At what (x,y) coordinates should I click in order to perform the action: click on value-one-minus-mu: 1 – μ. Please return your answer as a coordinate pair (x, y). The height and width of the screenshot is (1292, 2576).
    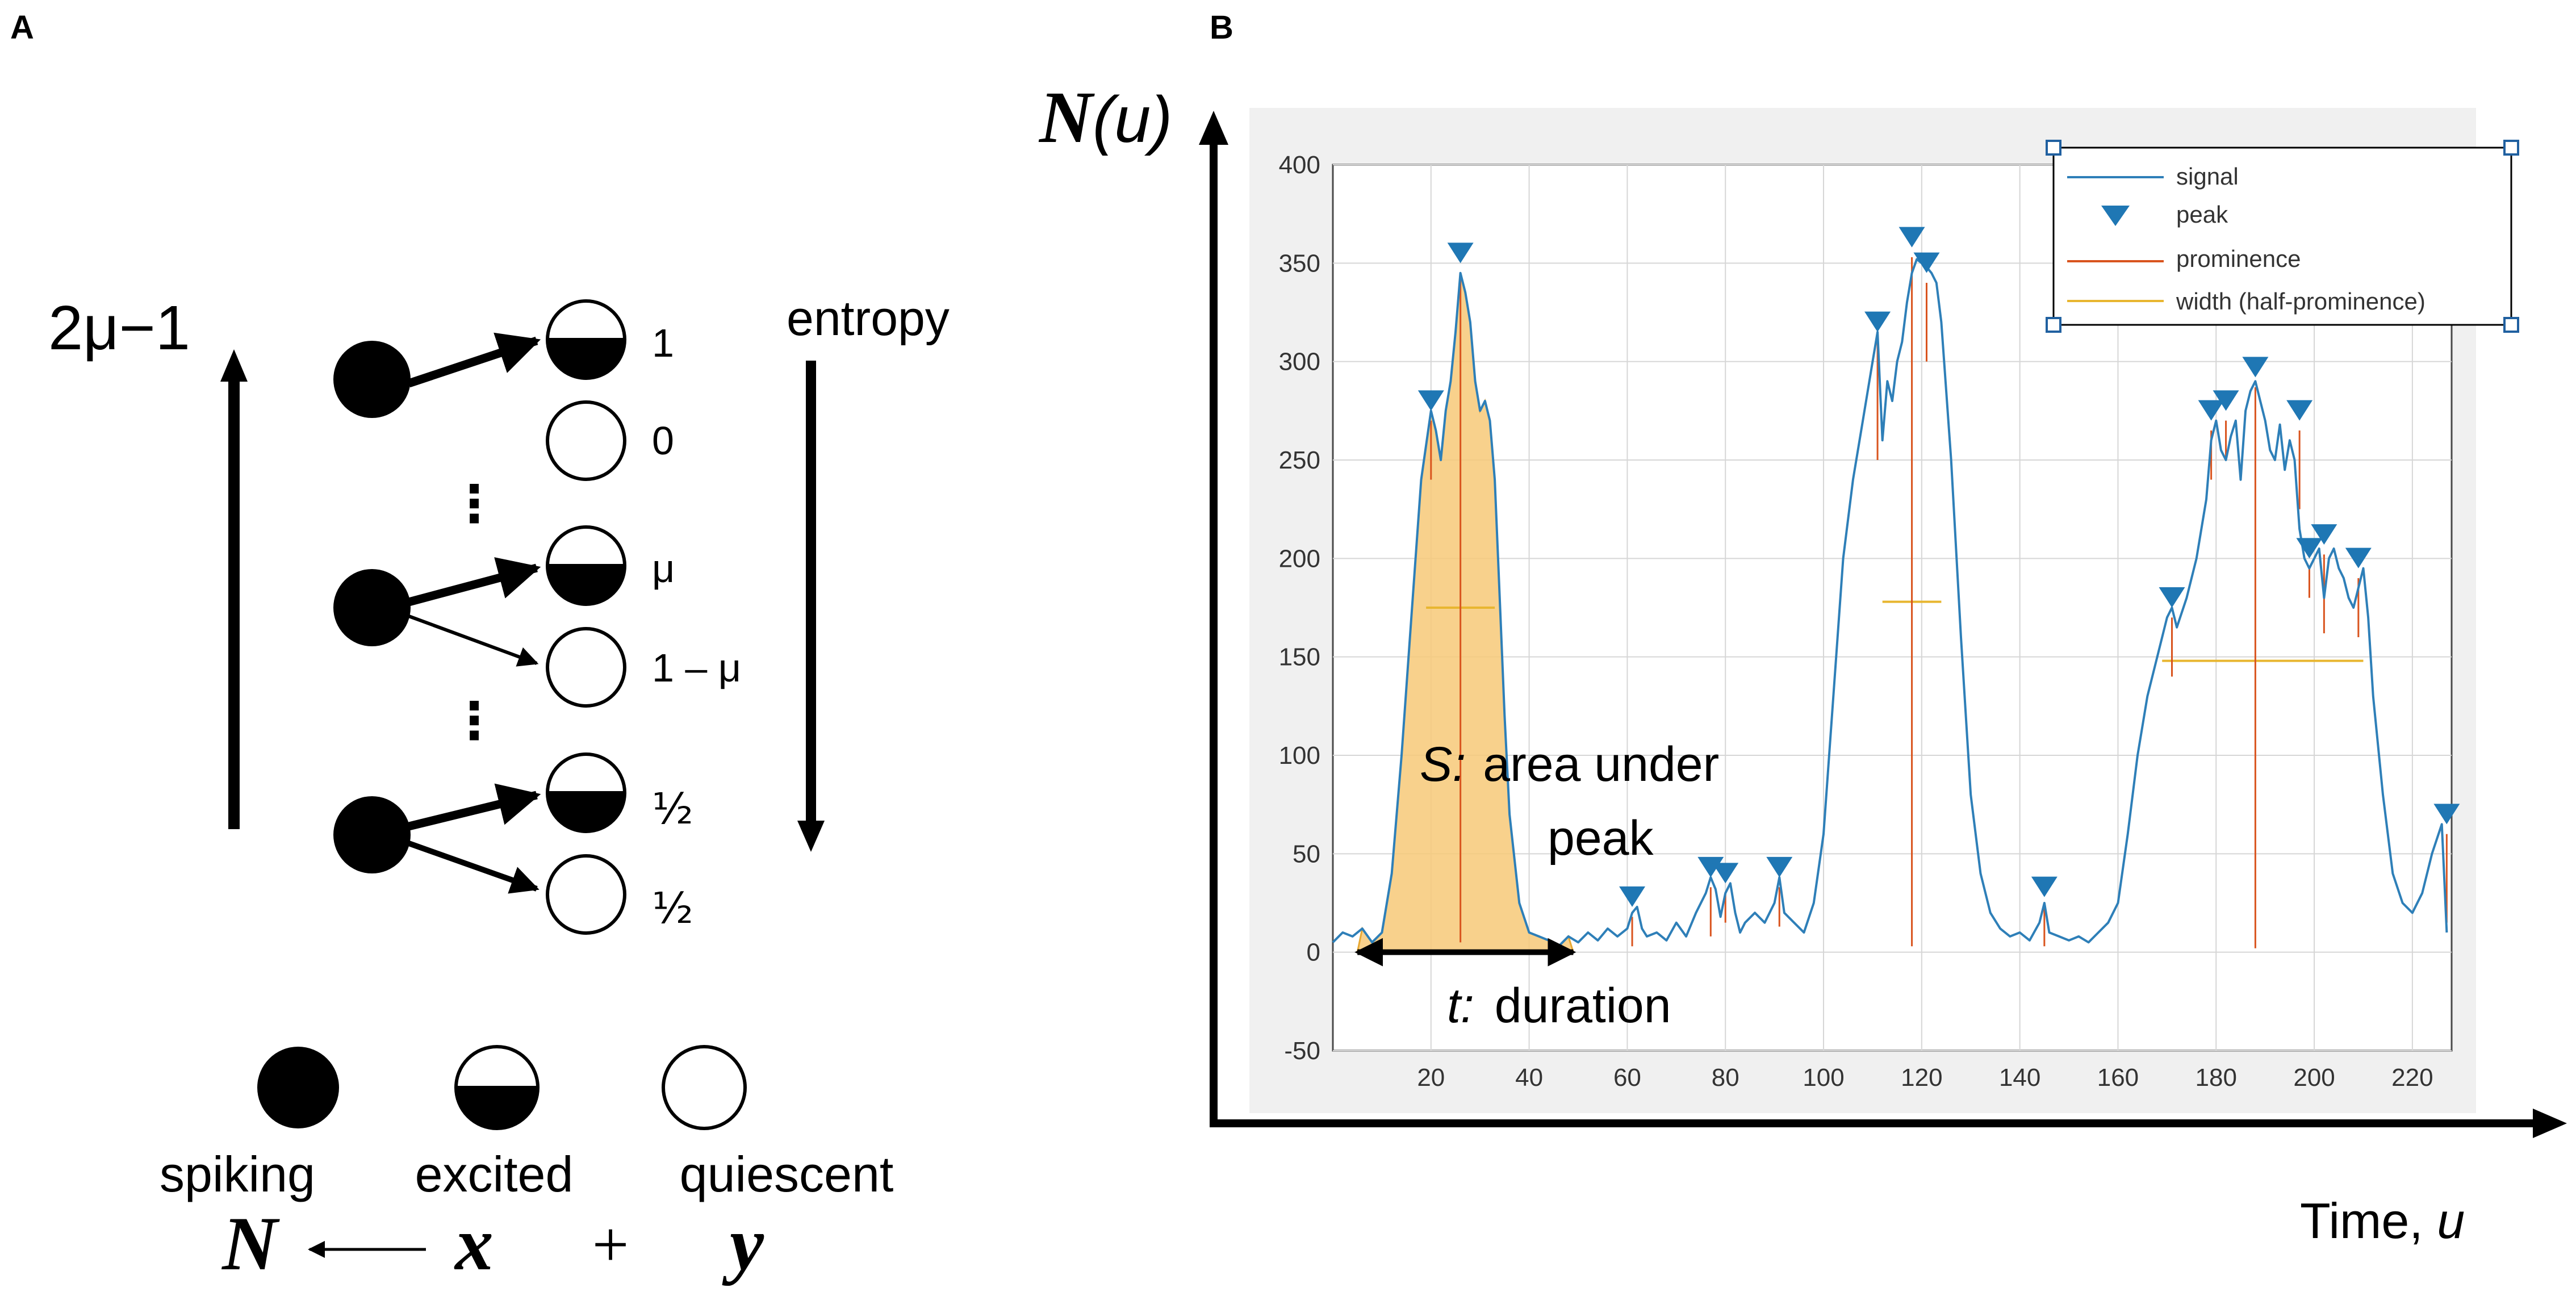
    Looking at the image, I should click on (696, 668).